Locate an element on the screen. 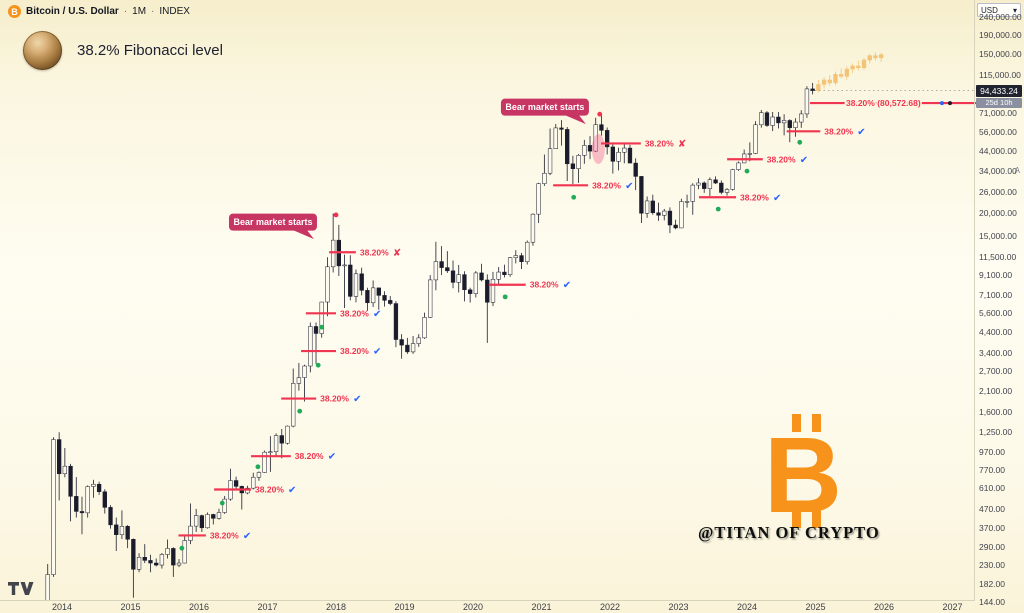 This screenshot has height=613, width=1024. price-axis-label: 770.00 is located at coordinates (992, 469).